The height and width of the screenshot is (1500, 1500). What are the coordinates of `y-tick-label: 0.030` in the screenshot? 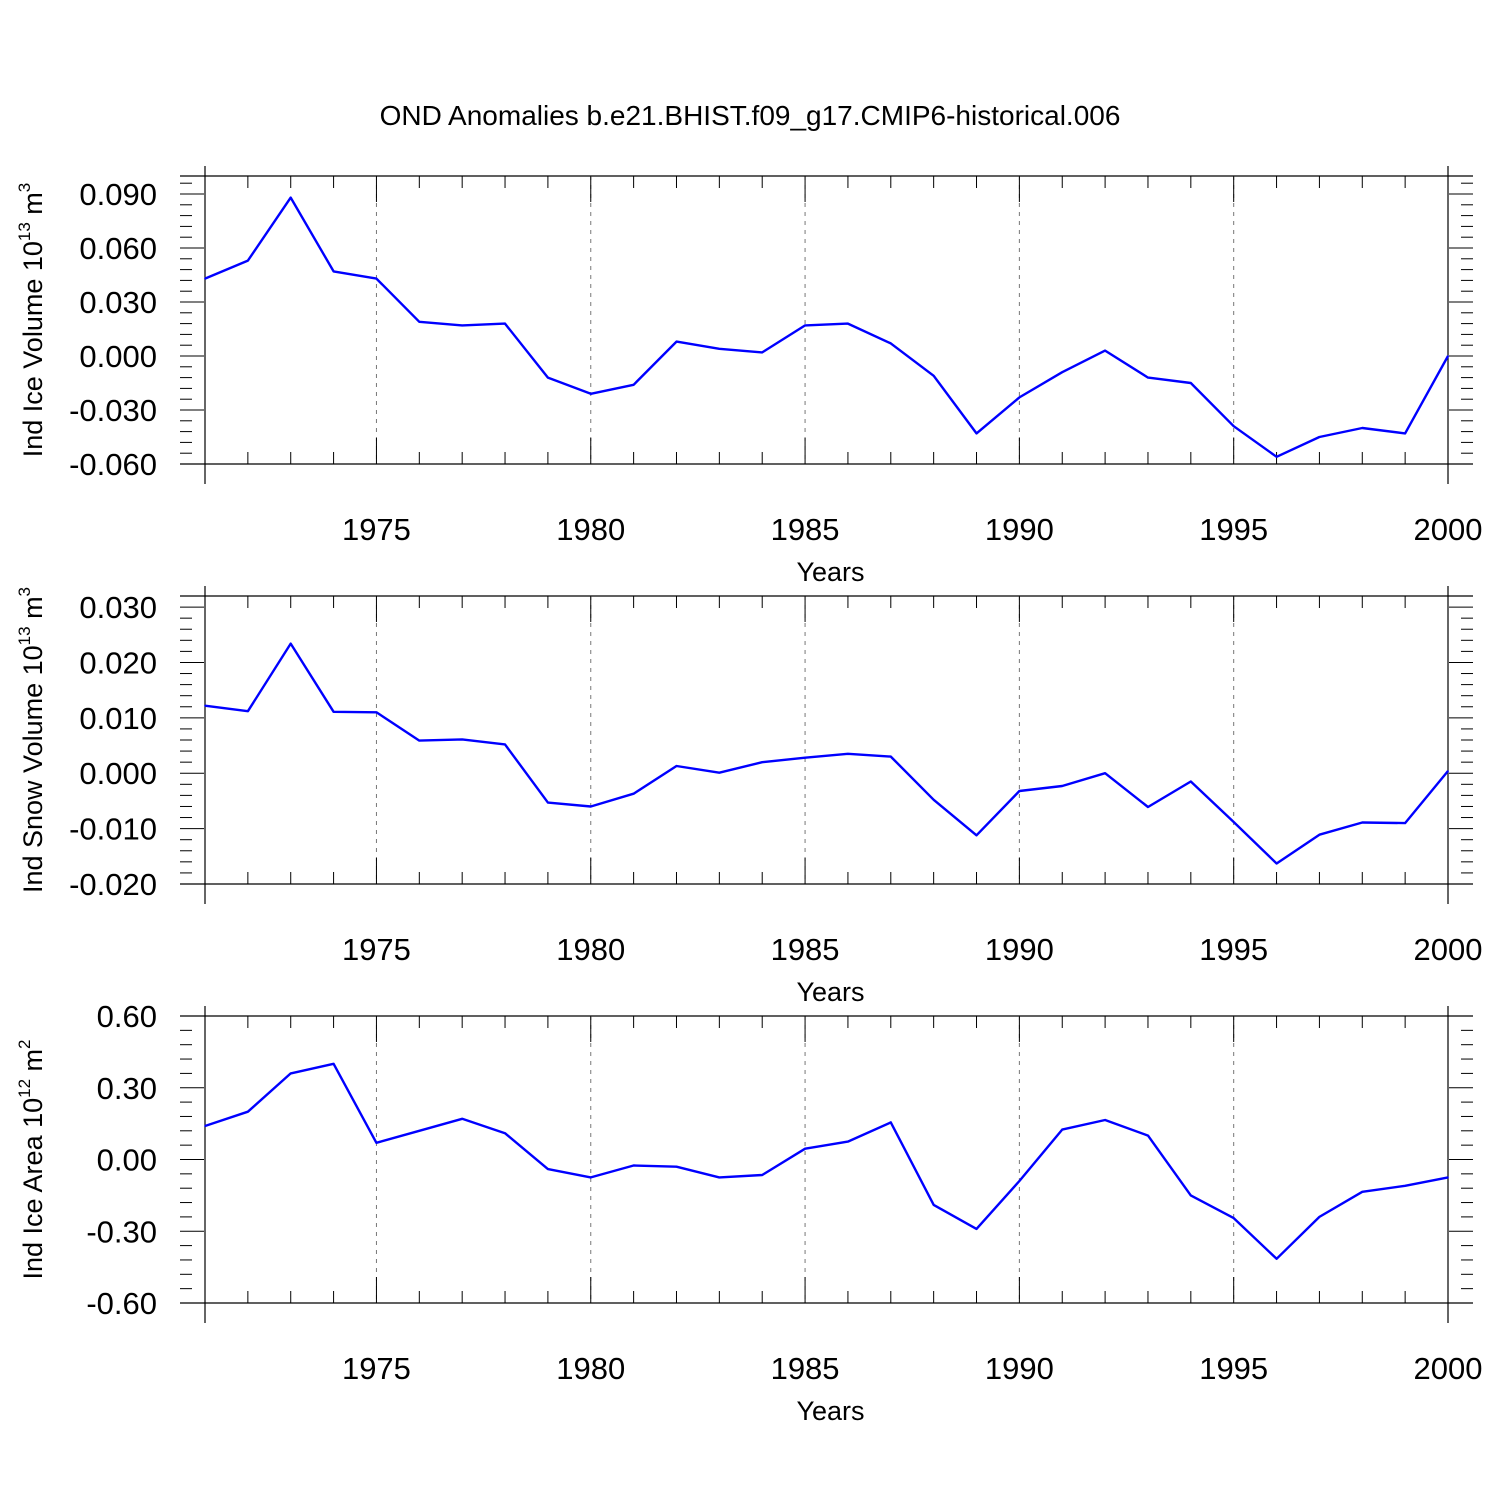 It's located at (118, 302).